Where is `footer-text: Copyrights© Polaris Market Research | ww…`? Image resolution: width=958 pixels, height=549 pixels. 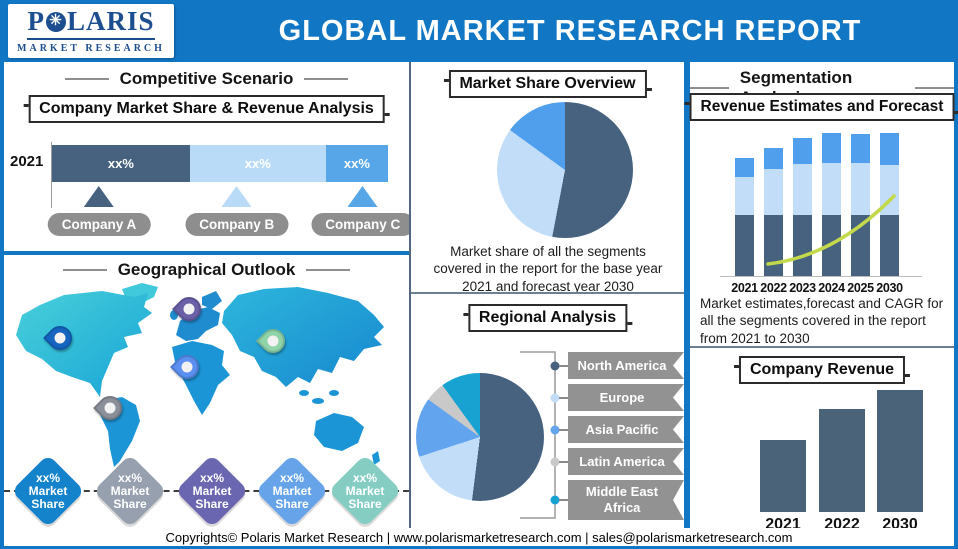
footer-text: Copyrights© Polaris Market Research | ww… is located at coordinates (479, 537).